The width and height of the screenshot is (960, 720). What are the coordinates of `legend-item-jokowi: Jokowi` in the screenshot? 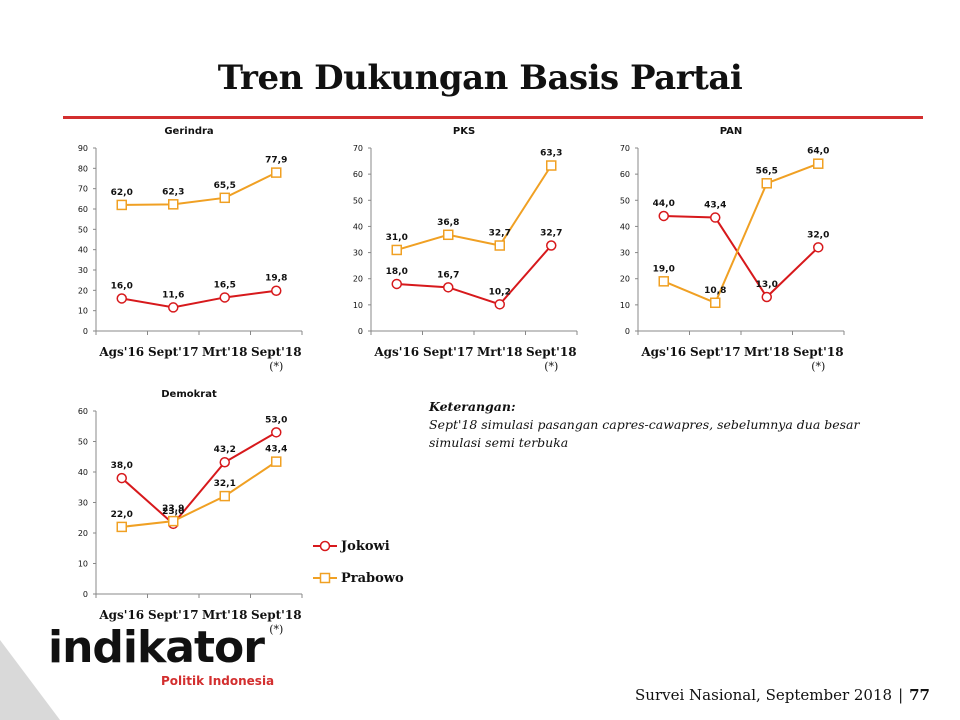 It's located at (358, 546).